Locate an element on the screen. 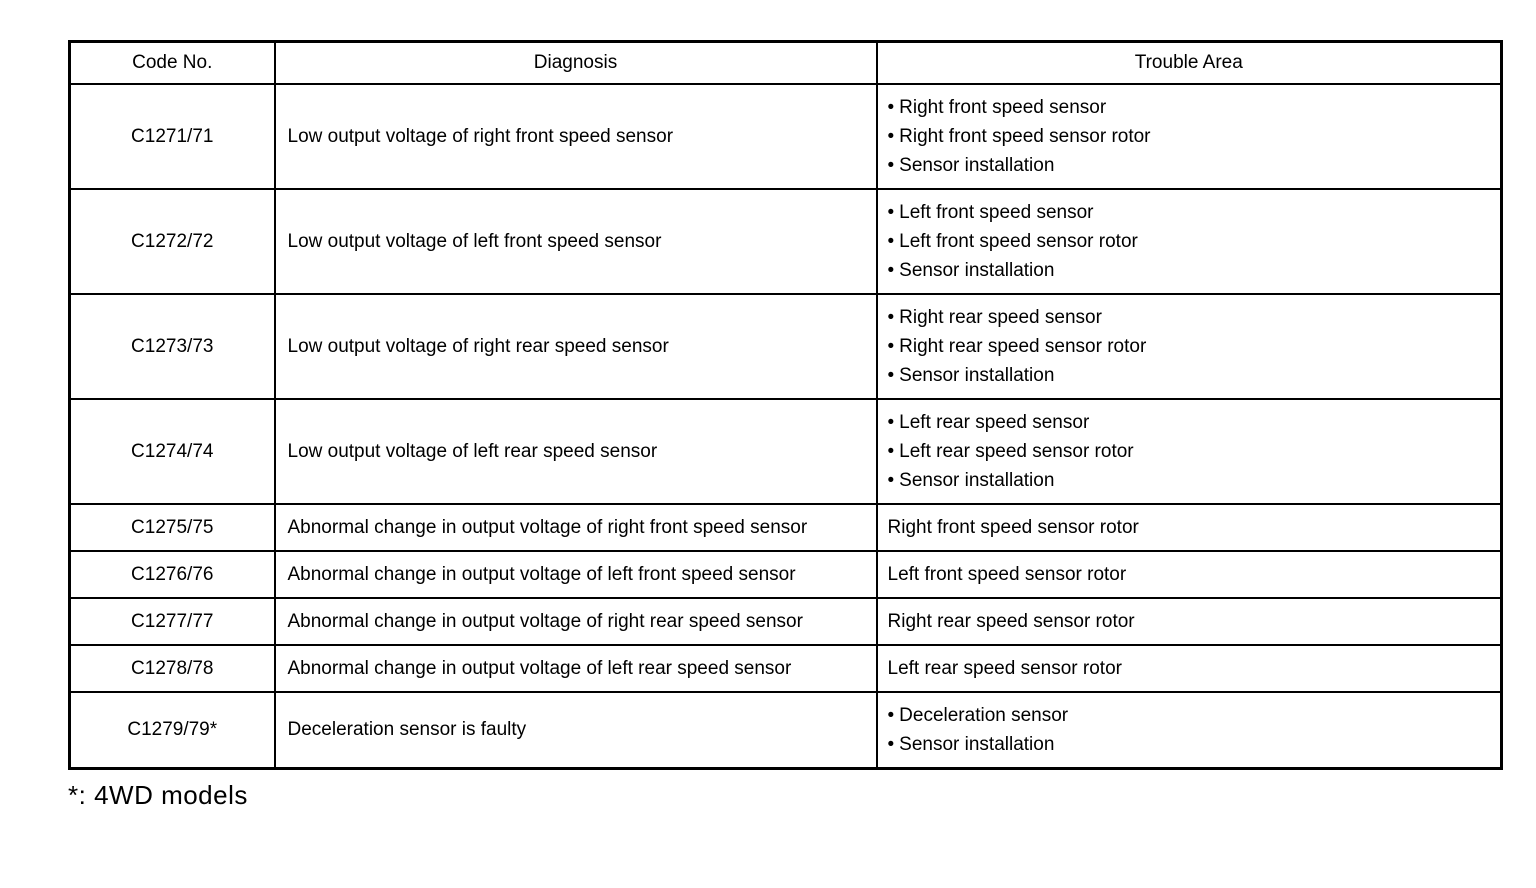 This screenshot has width=1536, height=888. code-cell: C1272/72 is located at coordinates (172, 241).